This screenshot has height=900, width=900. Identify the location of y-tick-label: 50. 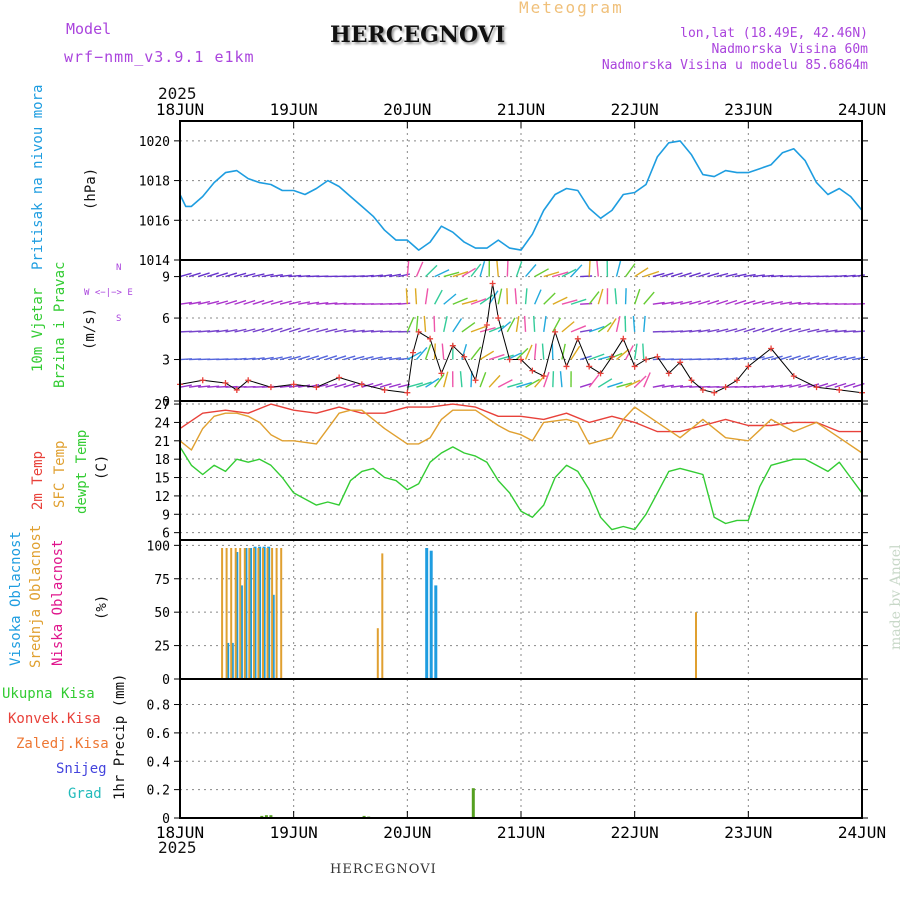
(162, 613).